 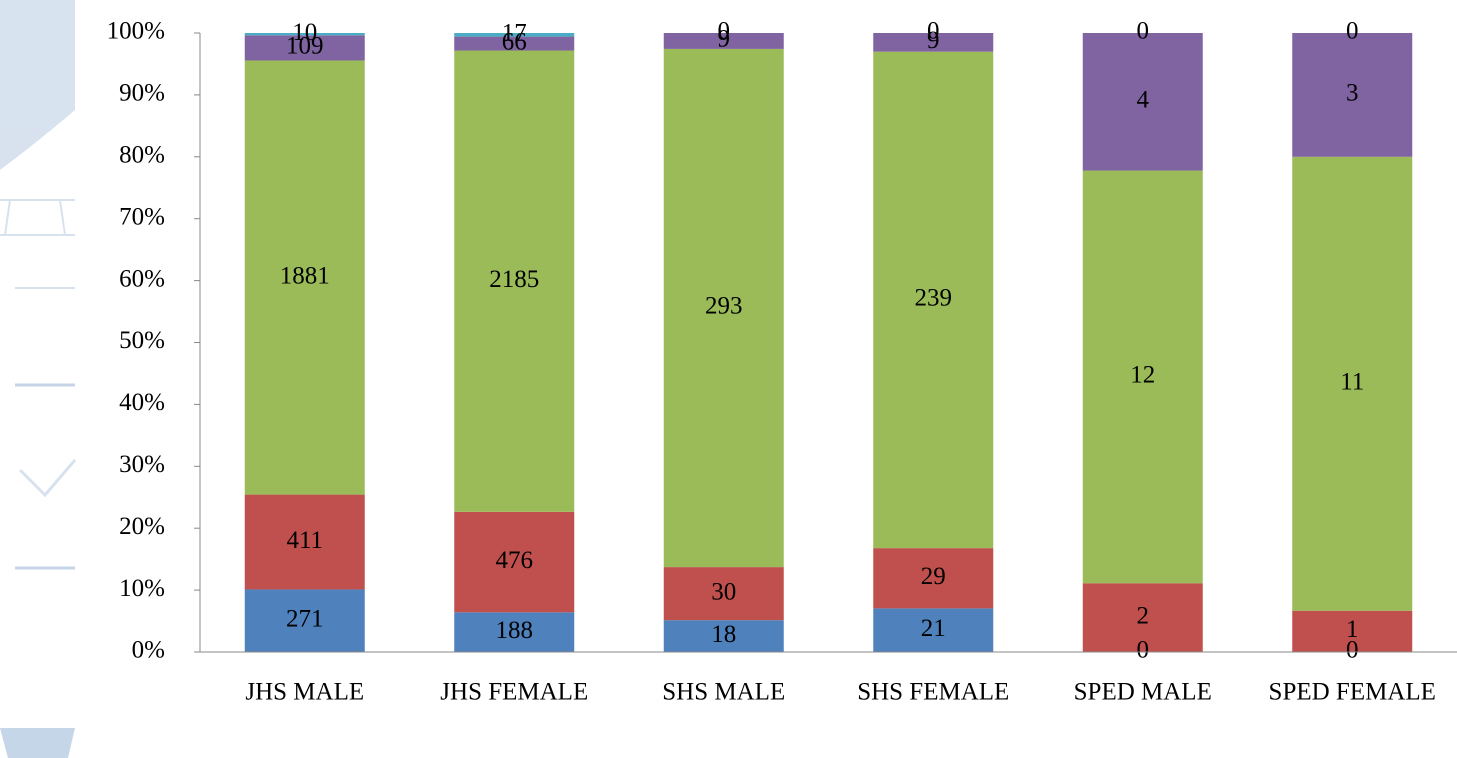 I want to click on y-tick-label: 0%, so click(x=148, y=650).